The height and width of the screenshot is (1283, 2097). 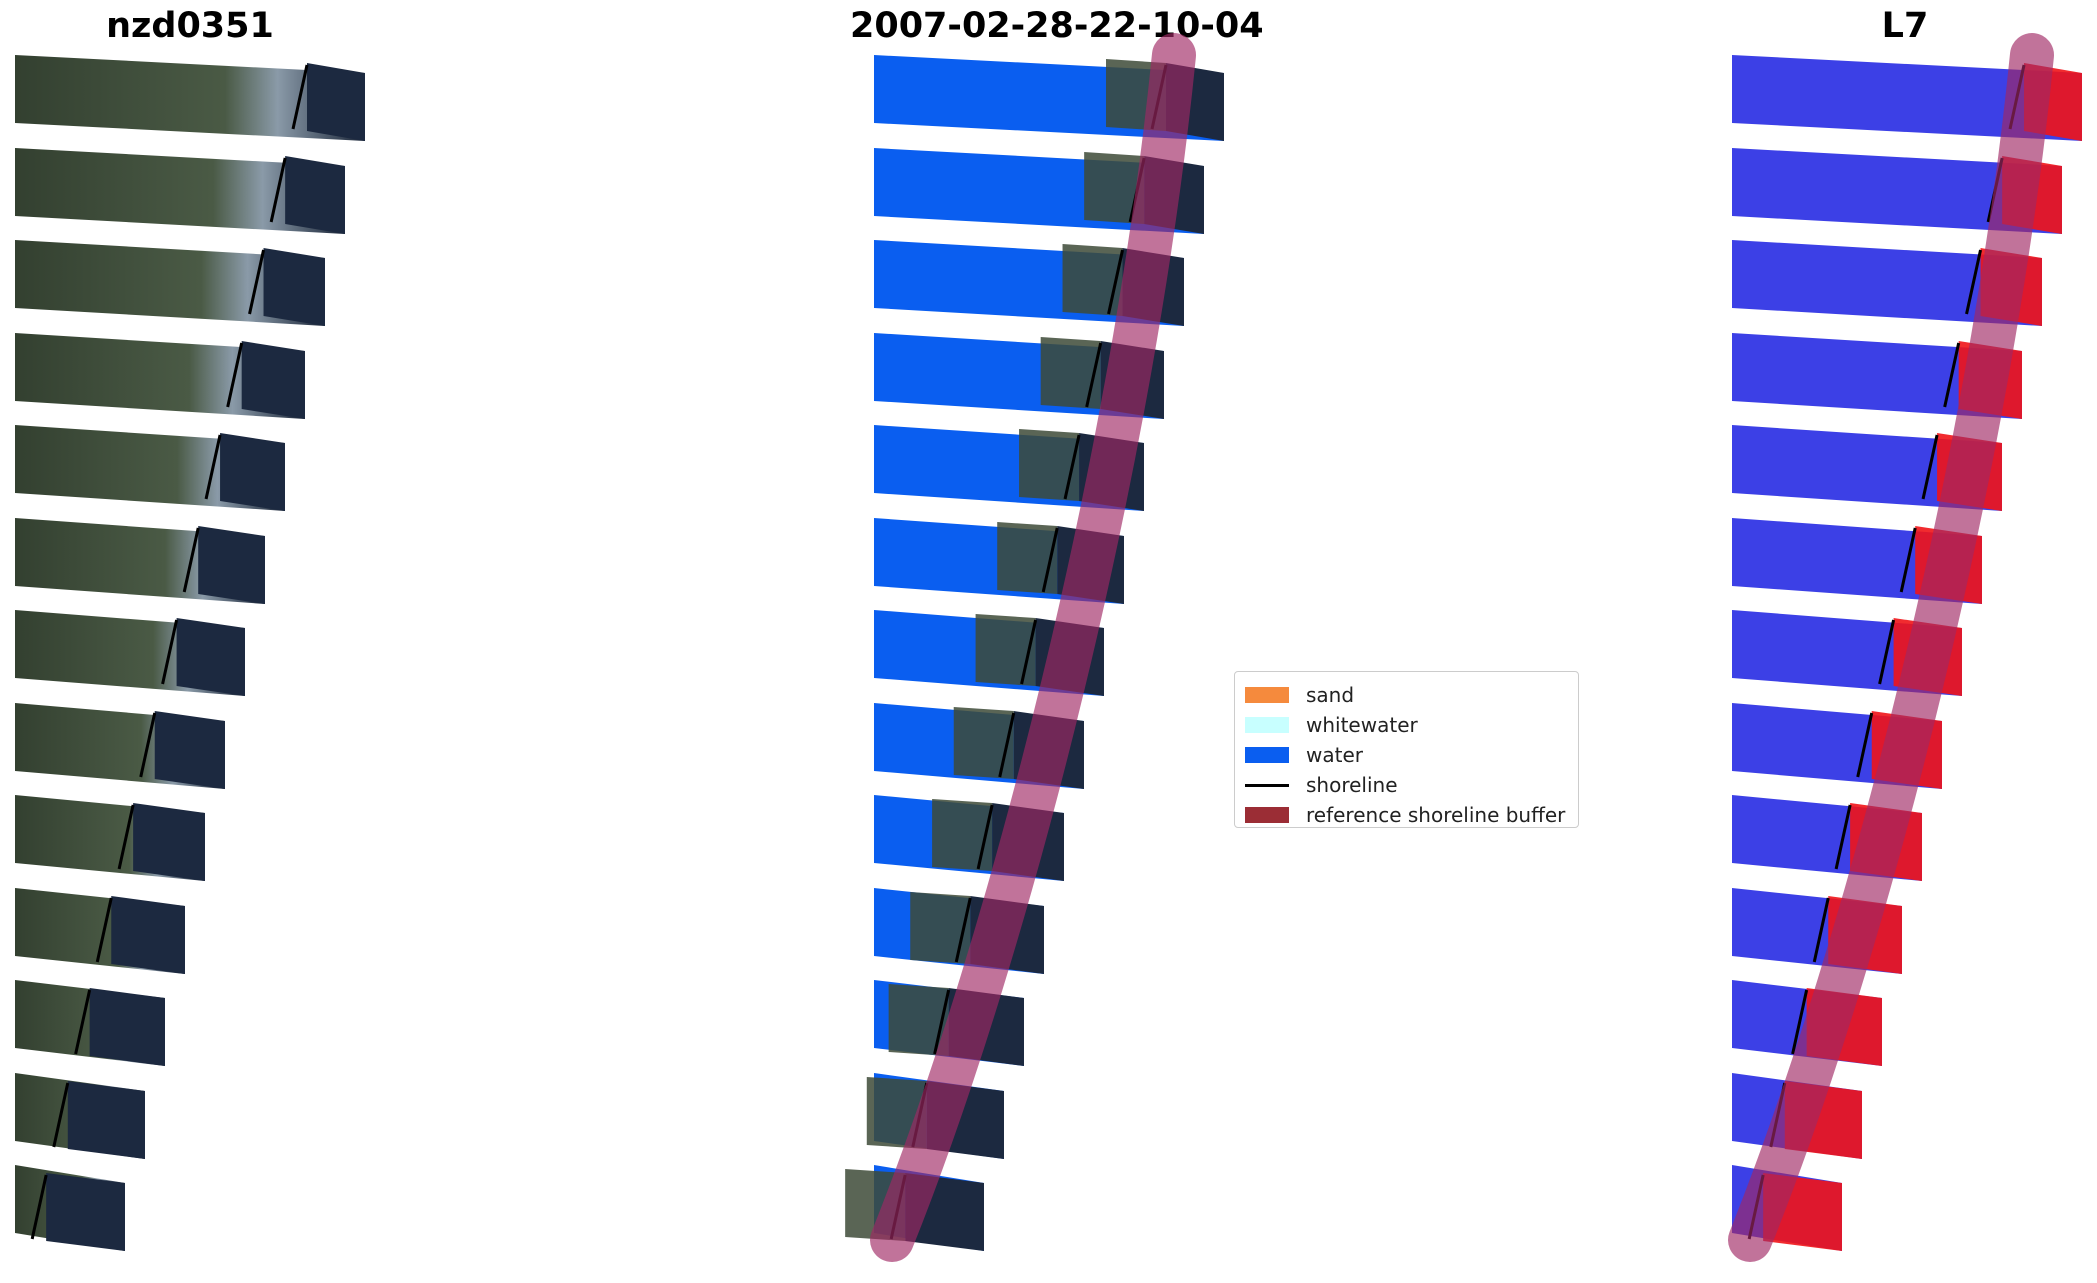 I want to click on rgb-panel-title: nzd0351, so click(x=190, y=26).